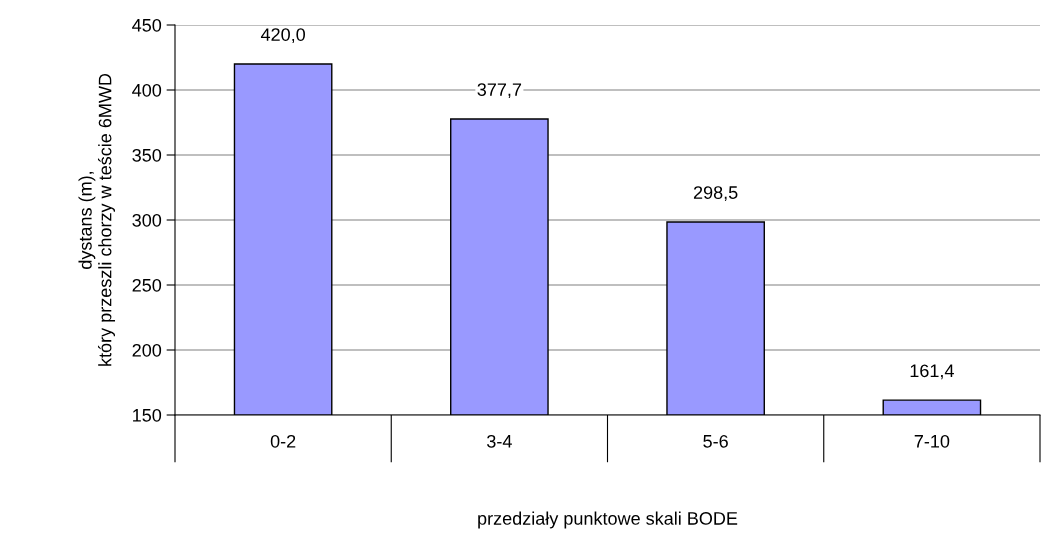 The image size is (1051, 535). What do you see at coordinates (283, 441) in the screenshot?
I see `x-tick-label: 0-2` at bounding box center [283, 441].